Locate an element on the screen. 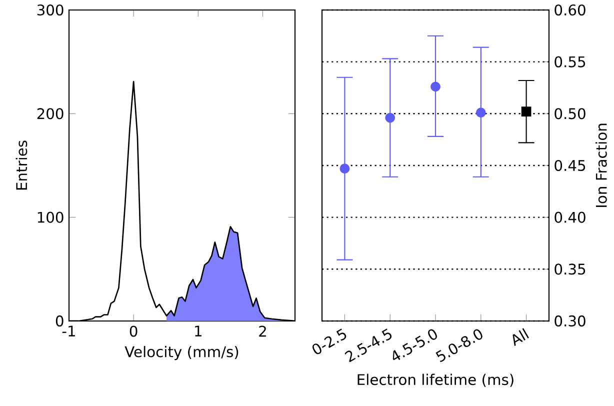 This screenshot has height=406, width=614. x-axis-title: Electron lifetime (ms) is located at coordinates (436, 380).